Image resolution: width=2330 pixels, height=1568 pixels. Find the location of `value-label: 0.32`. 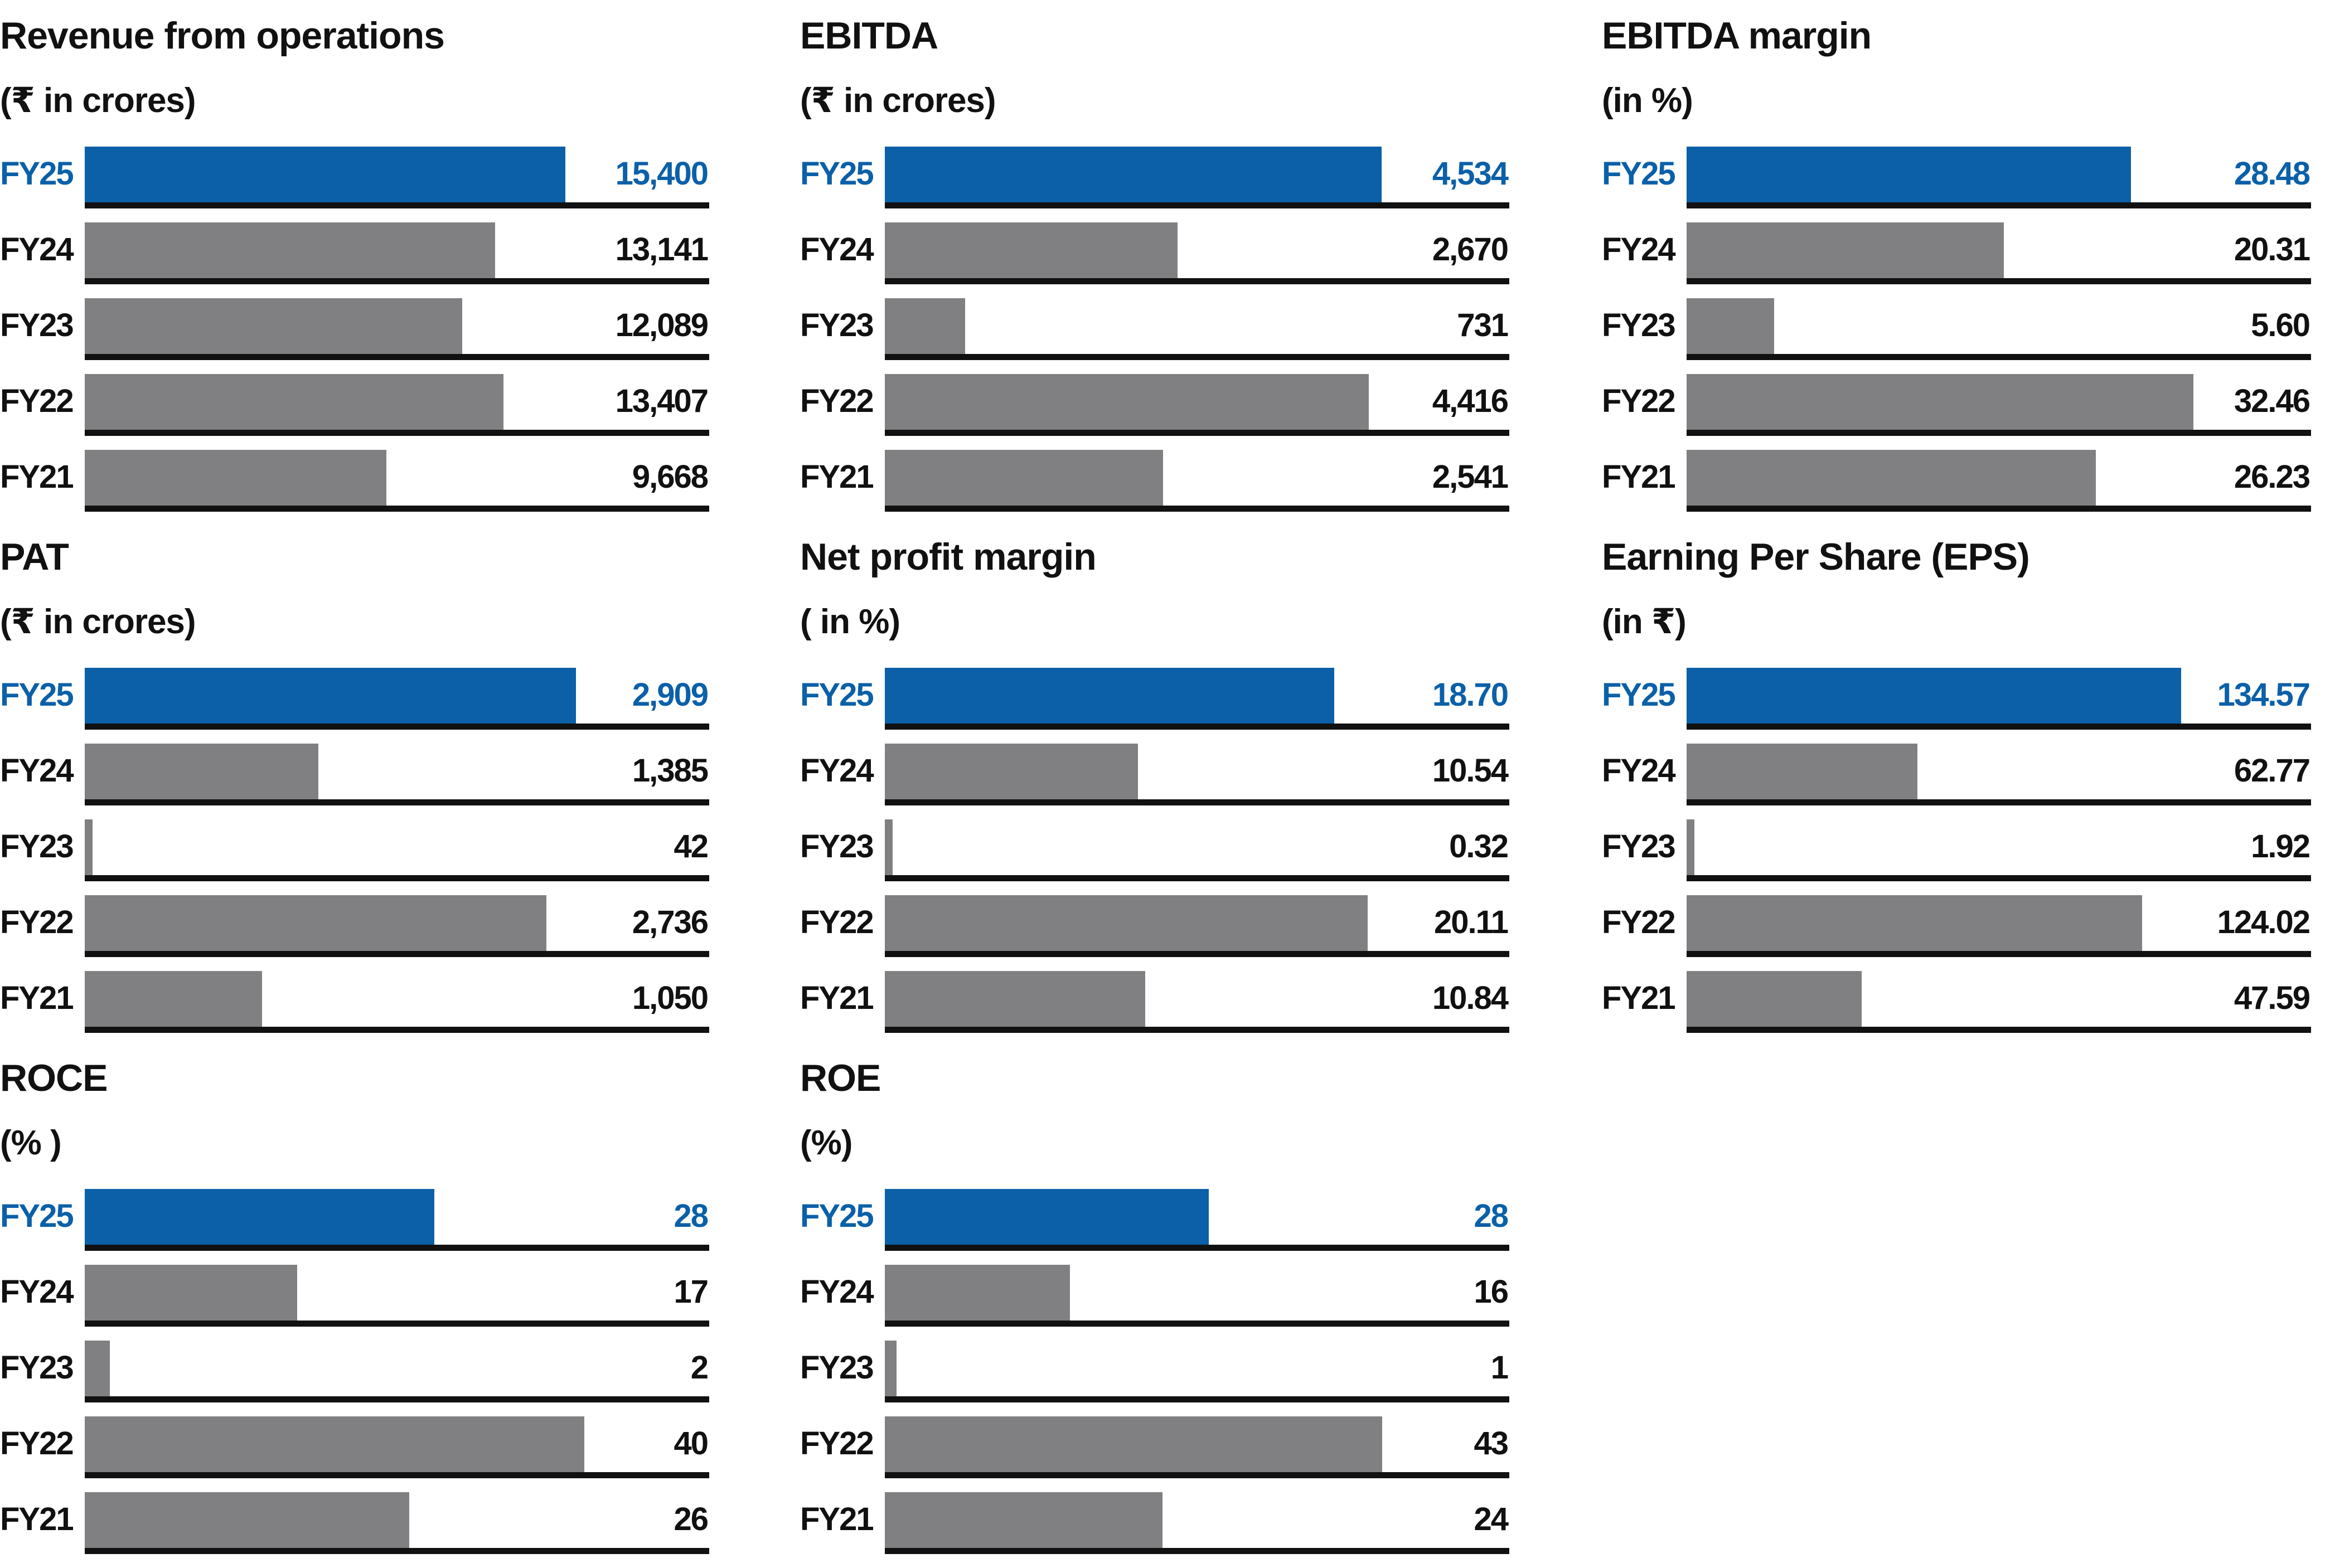

value-label: 0.32 is located at coordinates (1479, 846).